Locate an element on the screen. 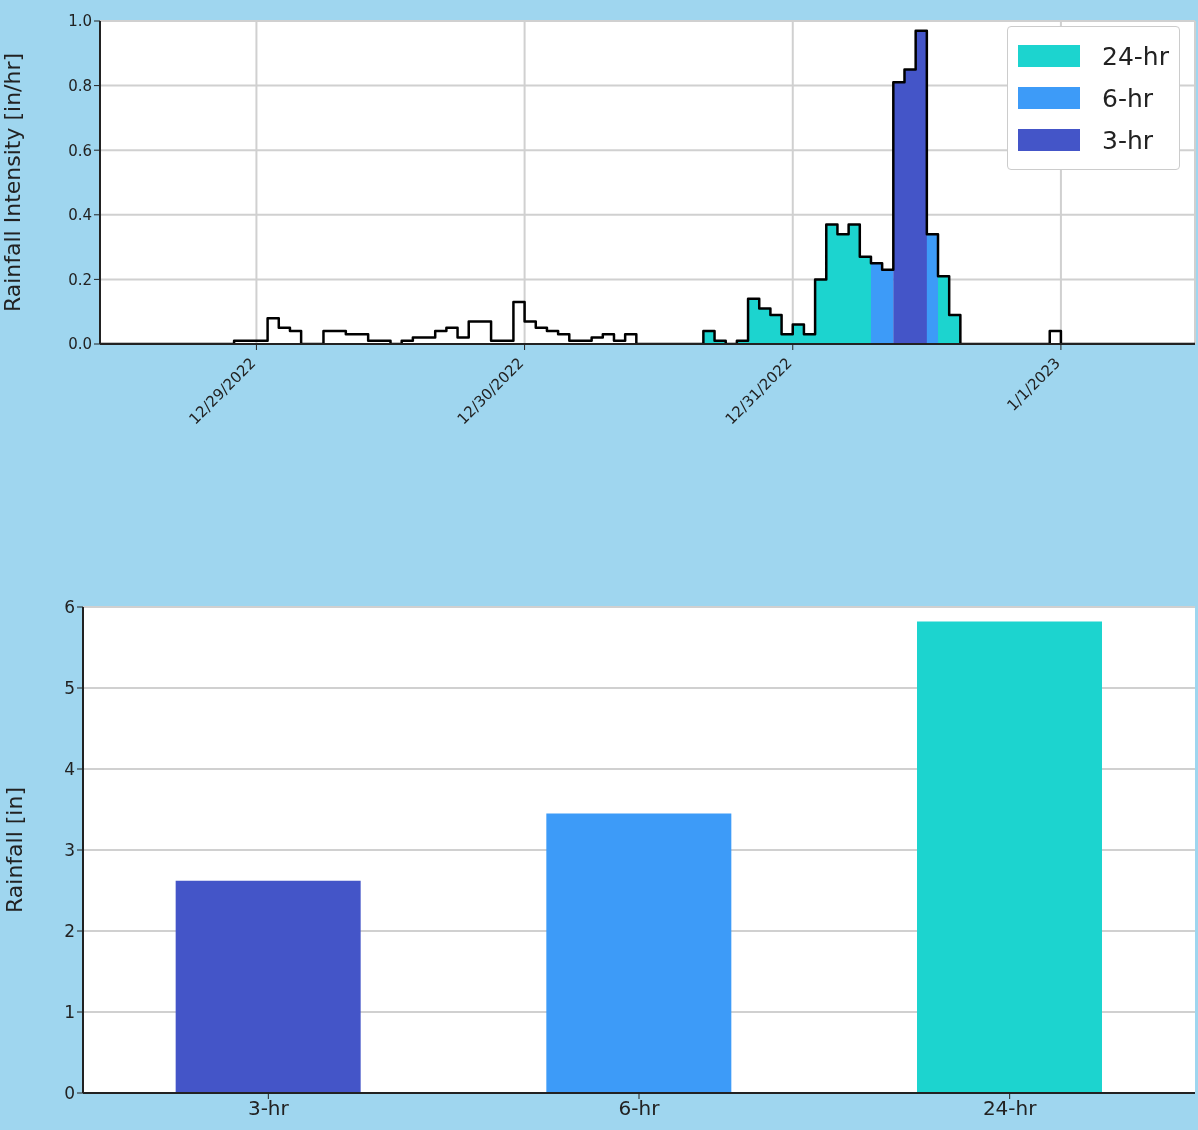 This screenshot has height=1130, width=1198. x-tick-label: 6-hr is located at coordinates (639, 1108).